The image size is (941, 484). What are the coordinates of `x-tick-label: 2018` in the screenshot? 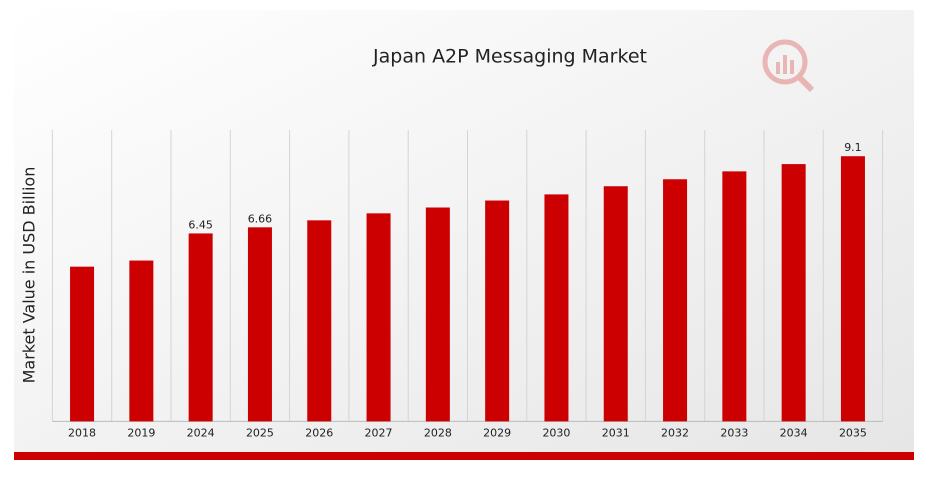 It's located at (82, 432).